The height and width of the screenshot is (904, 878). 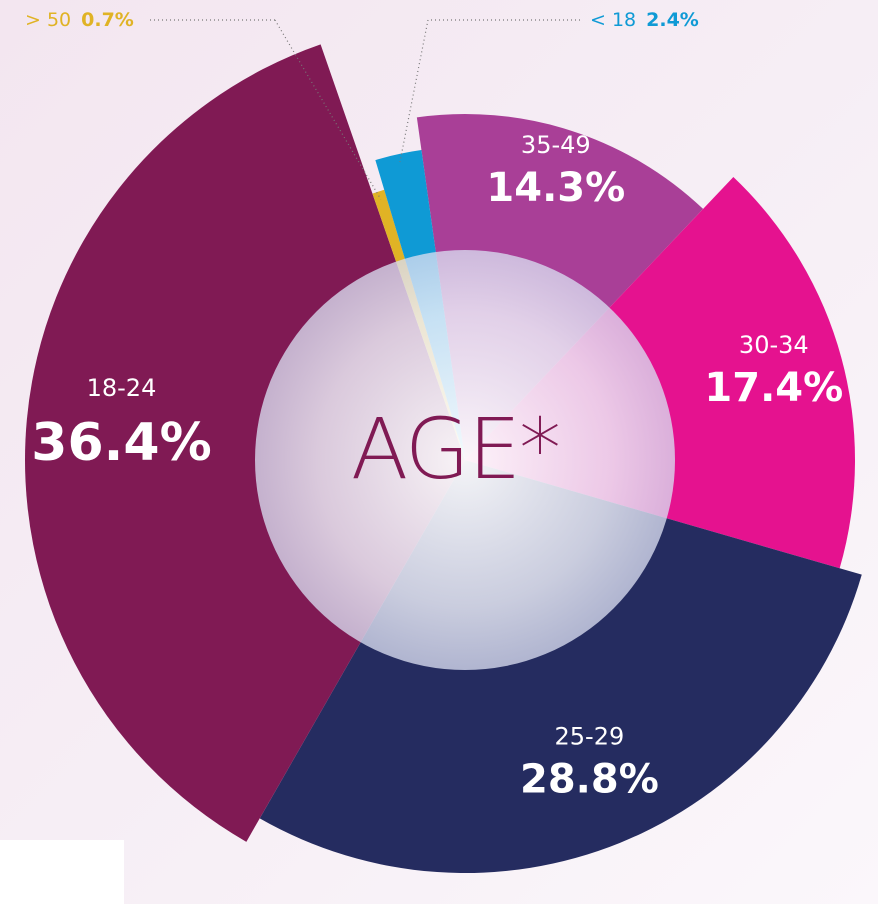 What do you see at coordinates (121, 443) in the screenshot?
I see `value-label: 36.4%` at bounding box center [121, 443].